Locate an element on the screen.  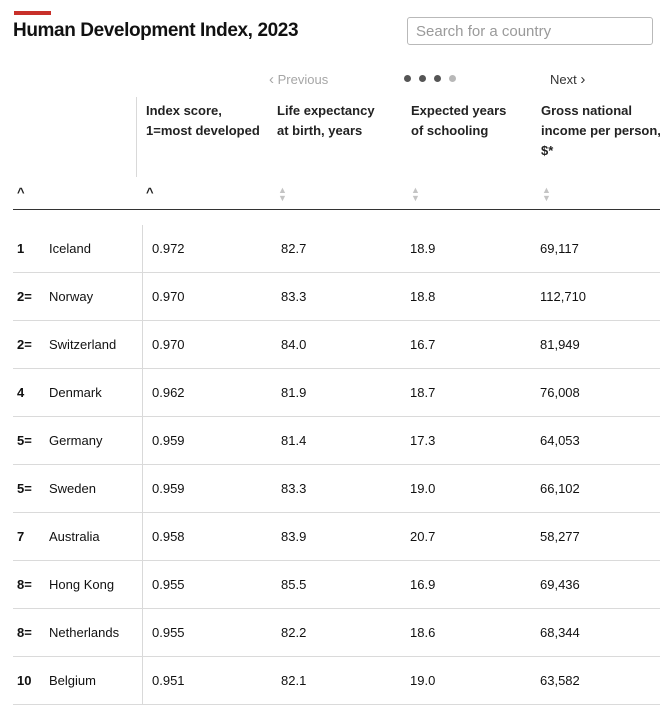
life-cell: 81.9 is located at coordinates (294, 392).